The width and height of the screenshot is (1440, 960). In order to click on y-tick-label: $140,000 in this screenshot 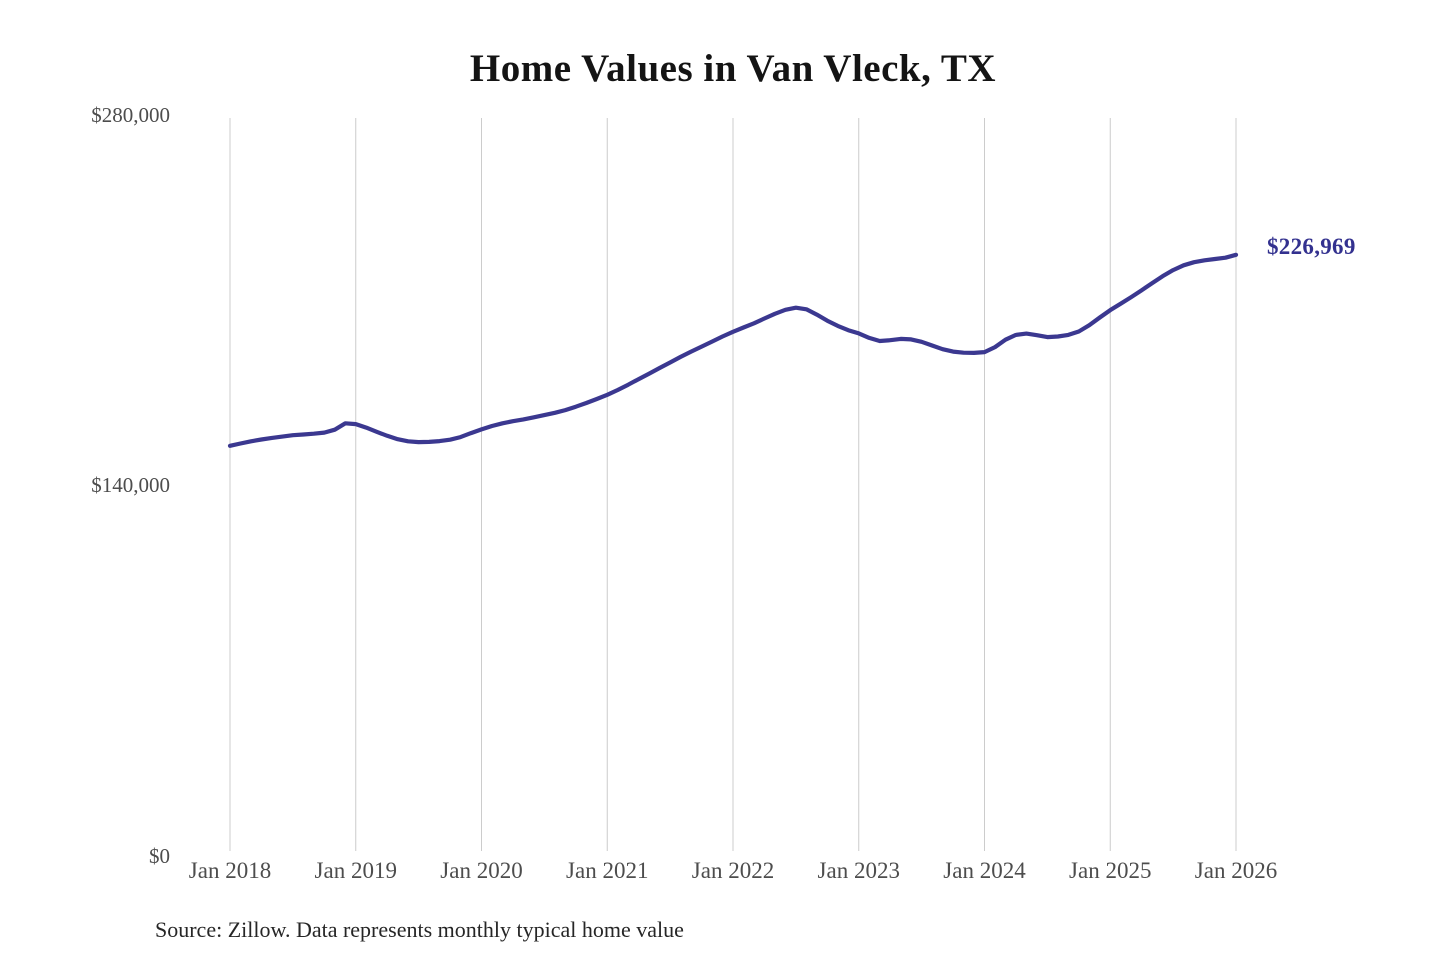, I will do `click(130, 485)`.